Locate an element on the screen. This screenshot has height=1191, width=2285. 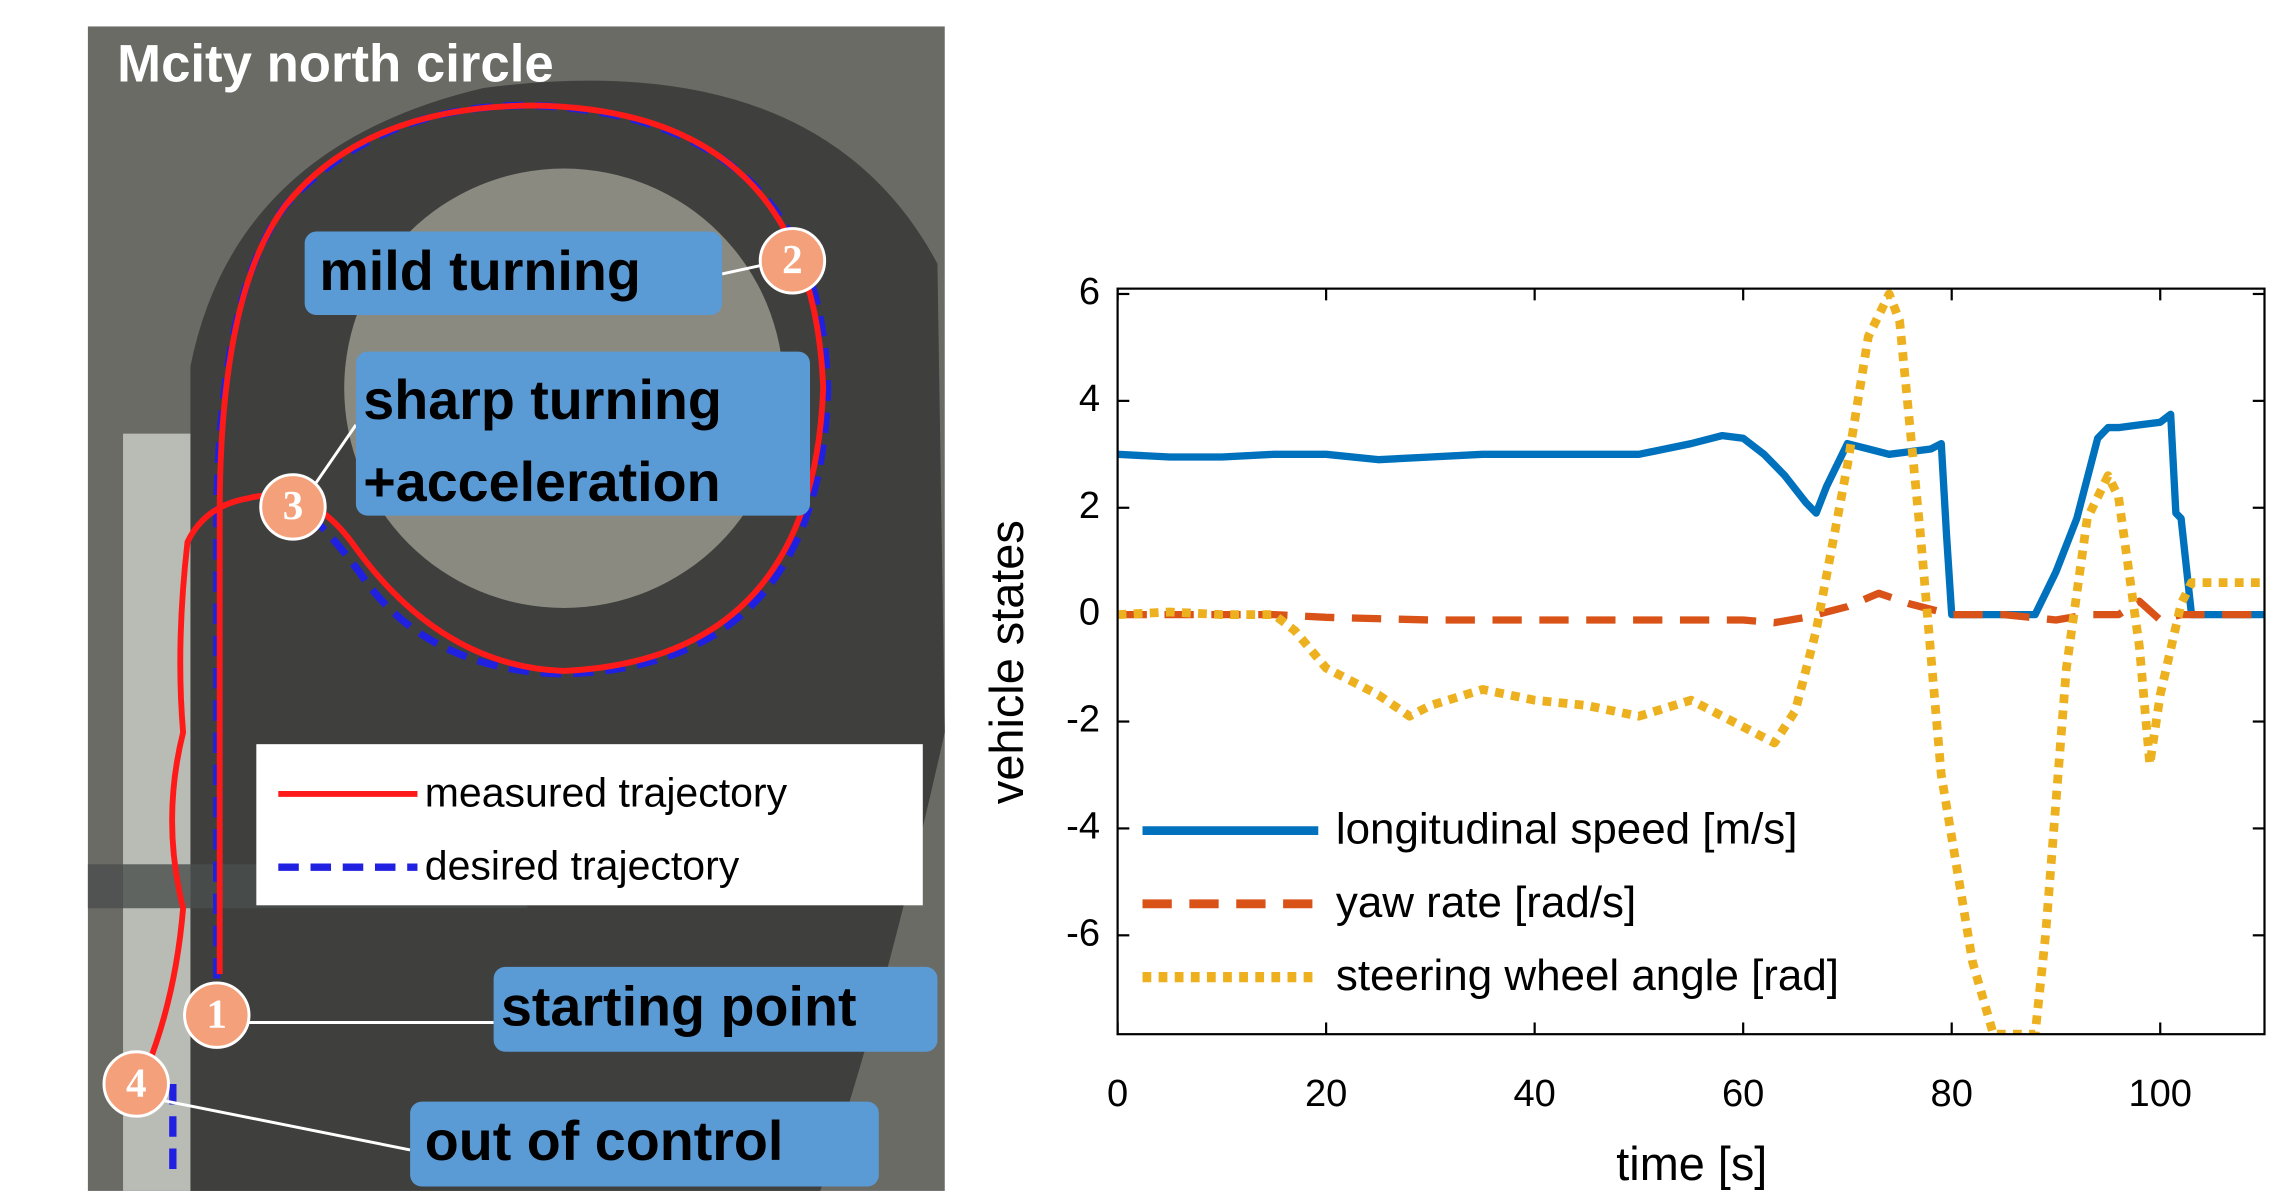
marker-label: 1 is located at coordinates (217, 1013).